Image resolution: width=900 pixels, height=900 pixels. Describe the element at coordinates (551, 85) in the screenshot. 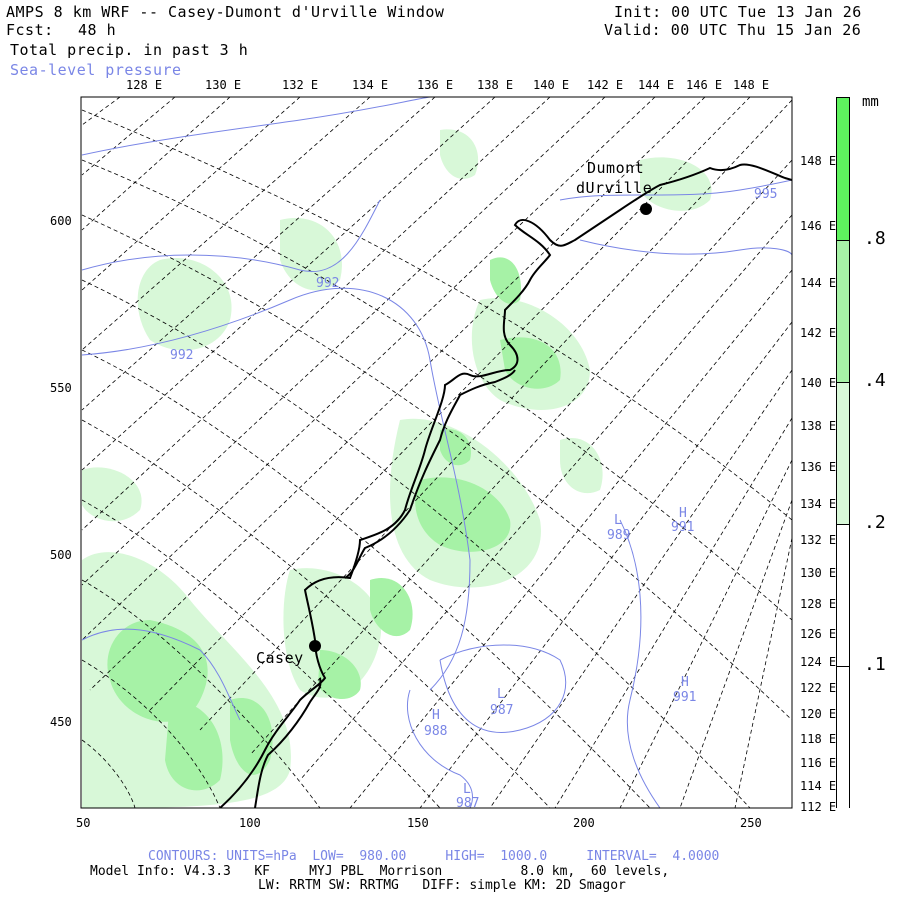

I see `top-lon-label: 140 E` at that location.